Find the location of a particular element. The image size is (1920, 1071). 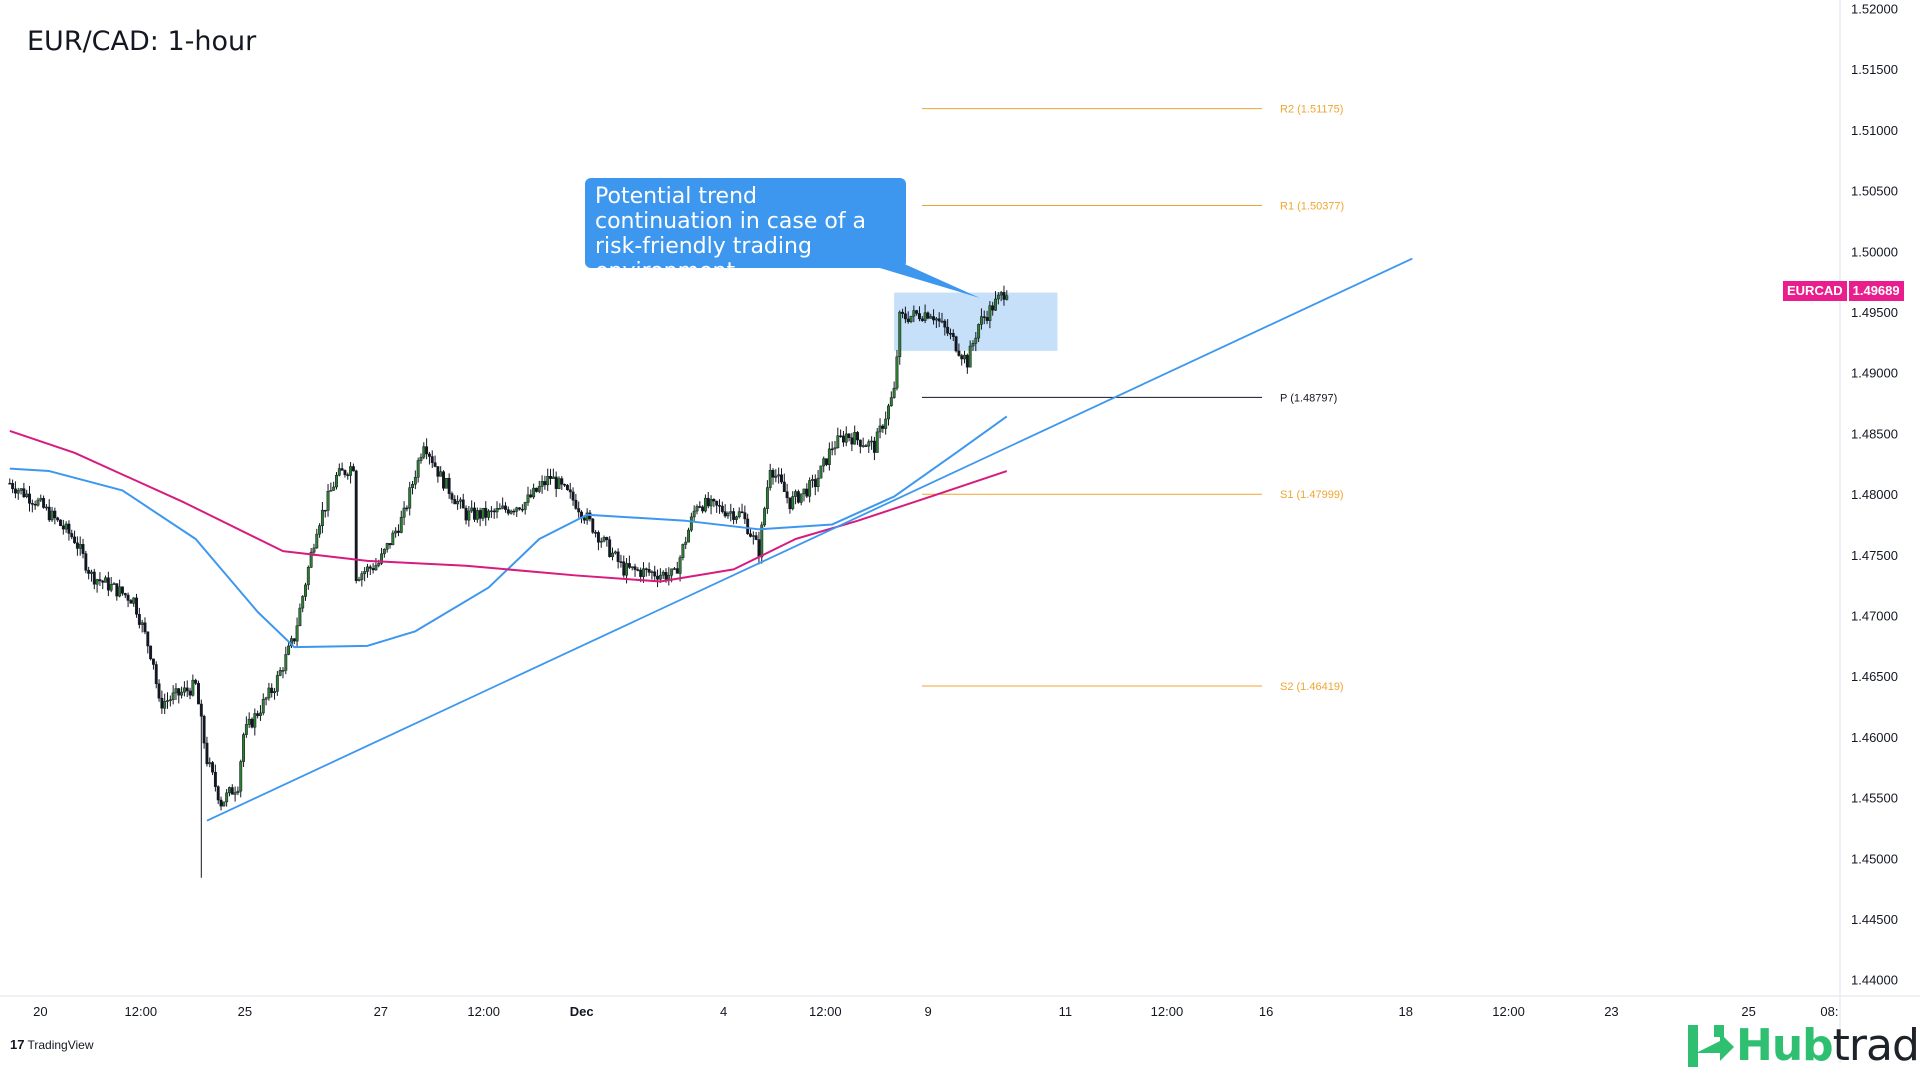

price-tick: 1.51000 is located at coordinates (1874, 130).